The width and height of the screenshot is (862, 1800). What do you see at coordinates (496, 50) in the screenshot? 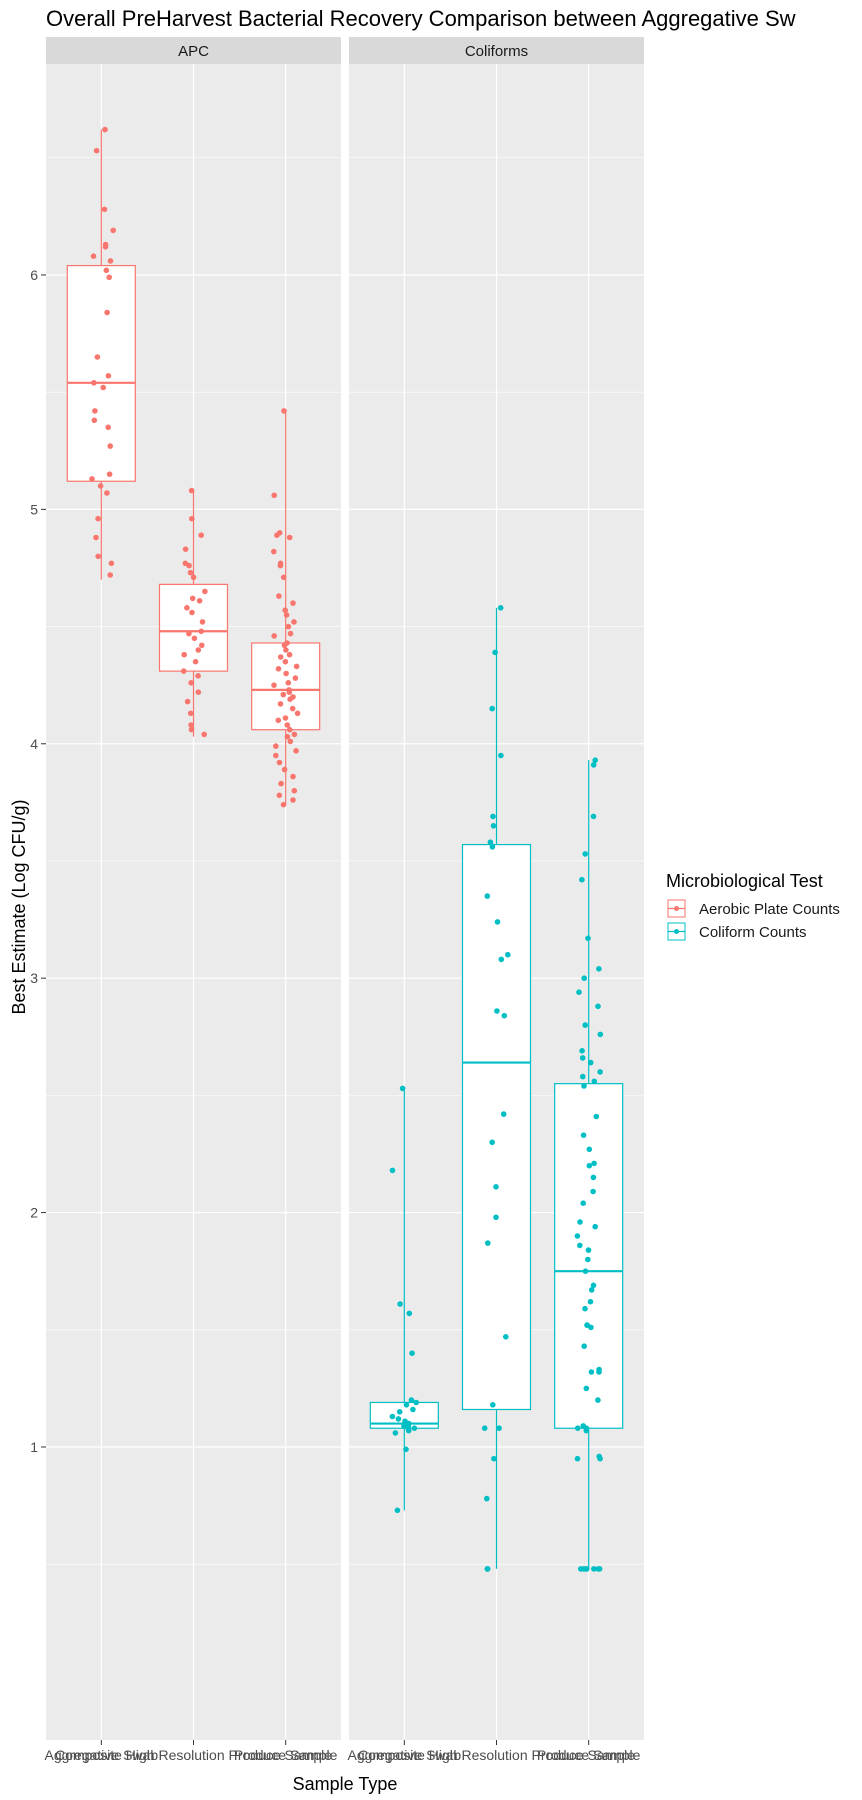
I see `facet-strip` at bounding box center [496, 50].